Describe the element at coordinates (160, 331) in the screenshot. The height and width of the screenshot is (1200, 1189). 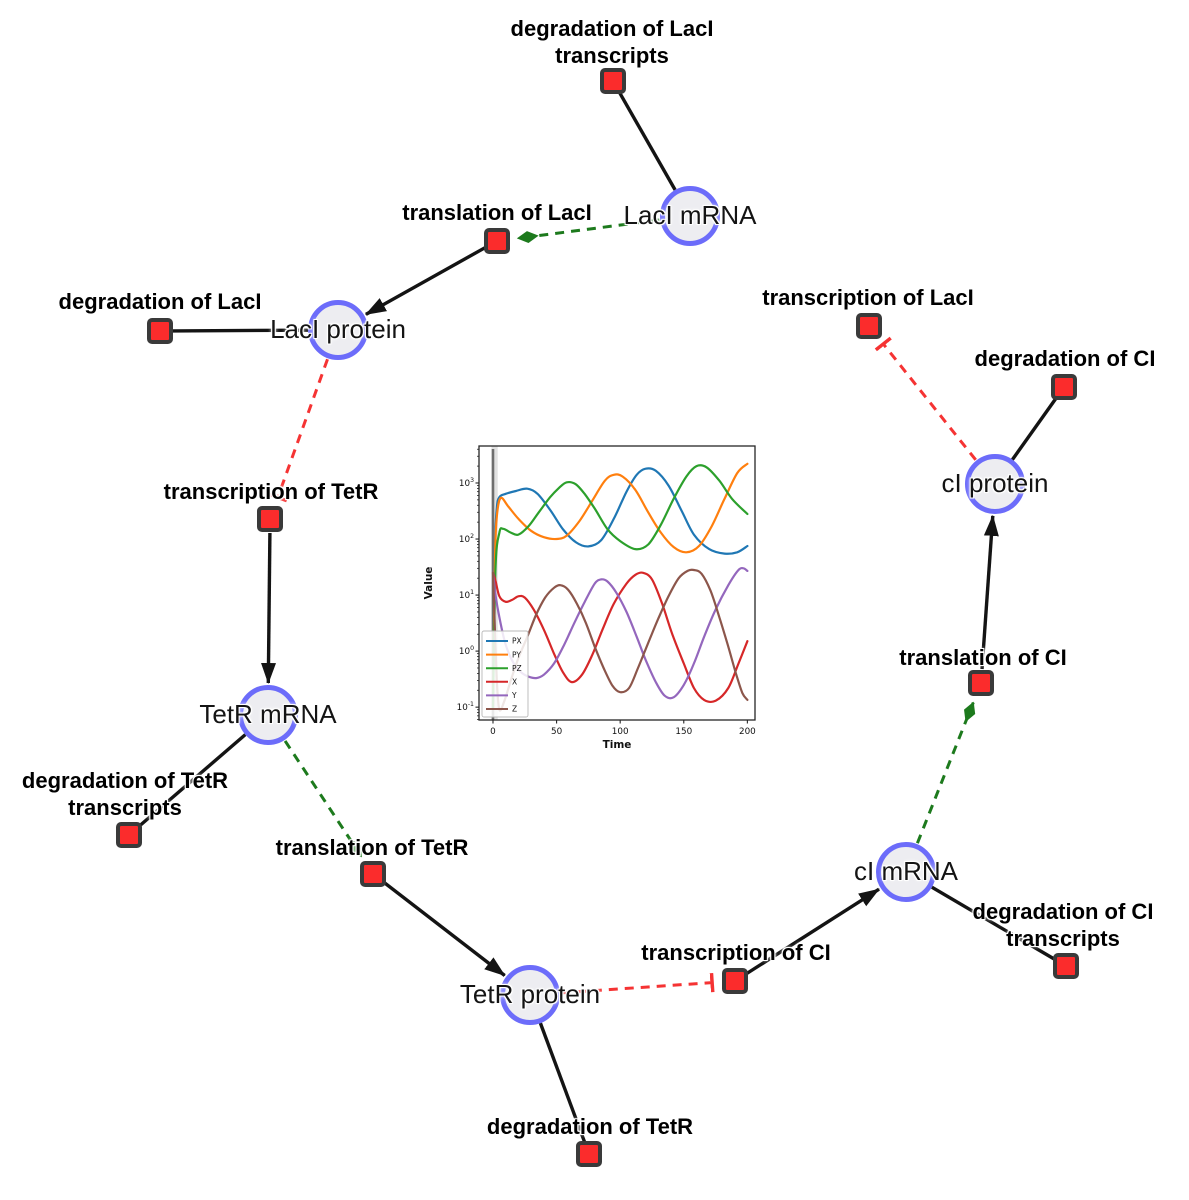
I see `reaction-node-deg-laci` at that location.